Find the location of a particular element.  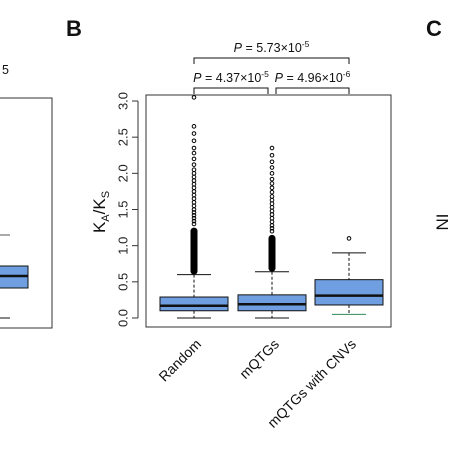

p-value-exponent-2: -6 is located at coordinates (347, 74).